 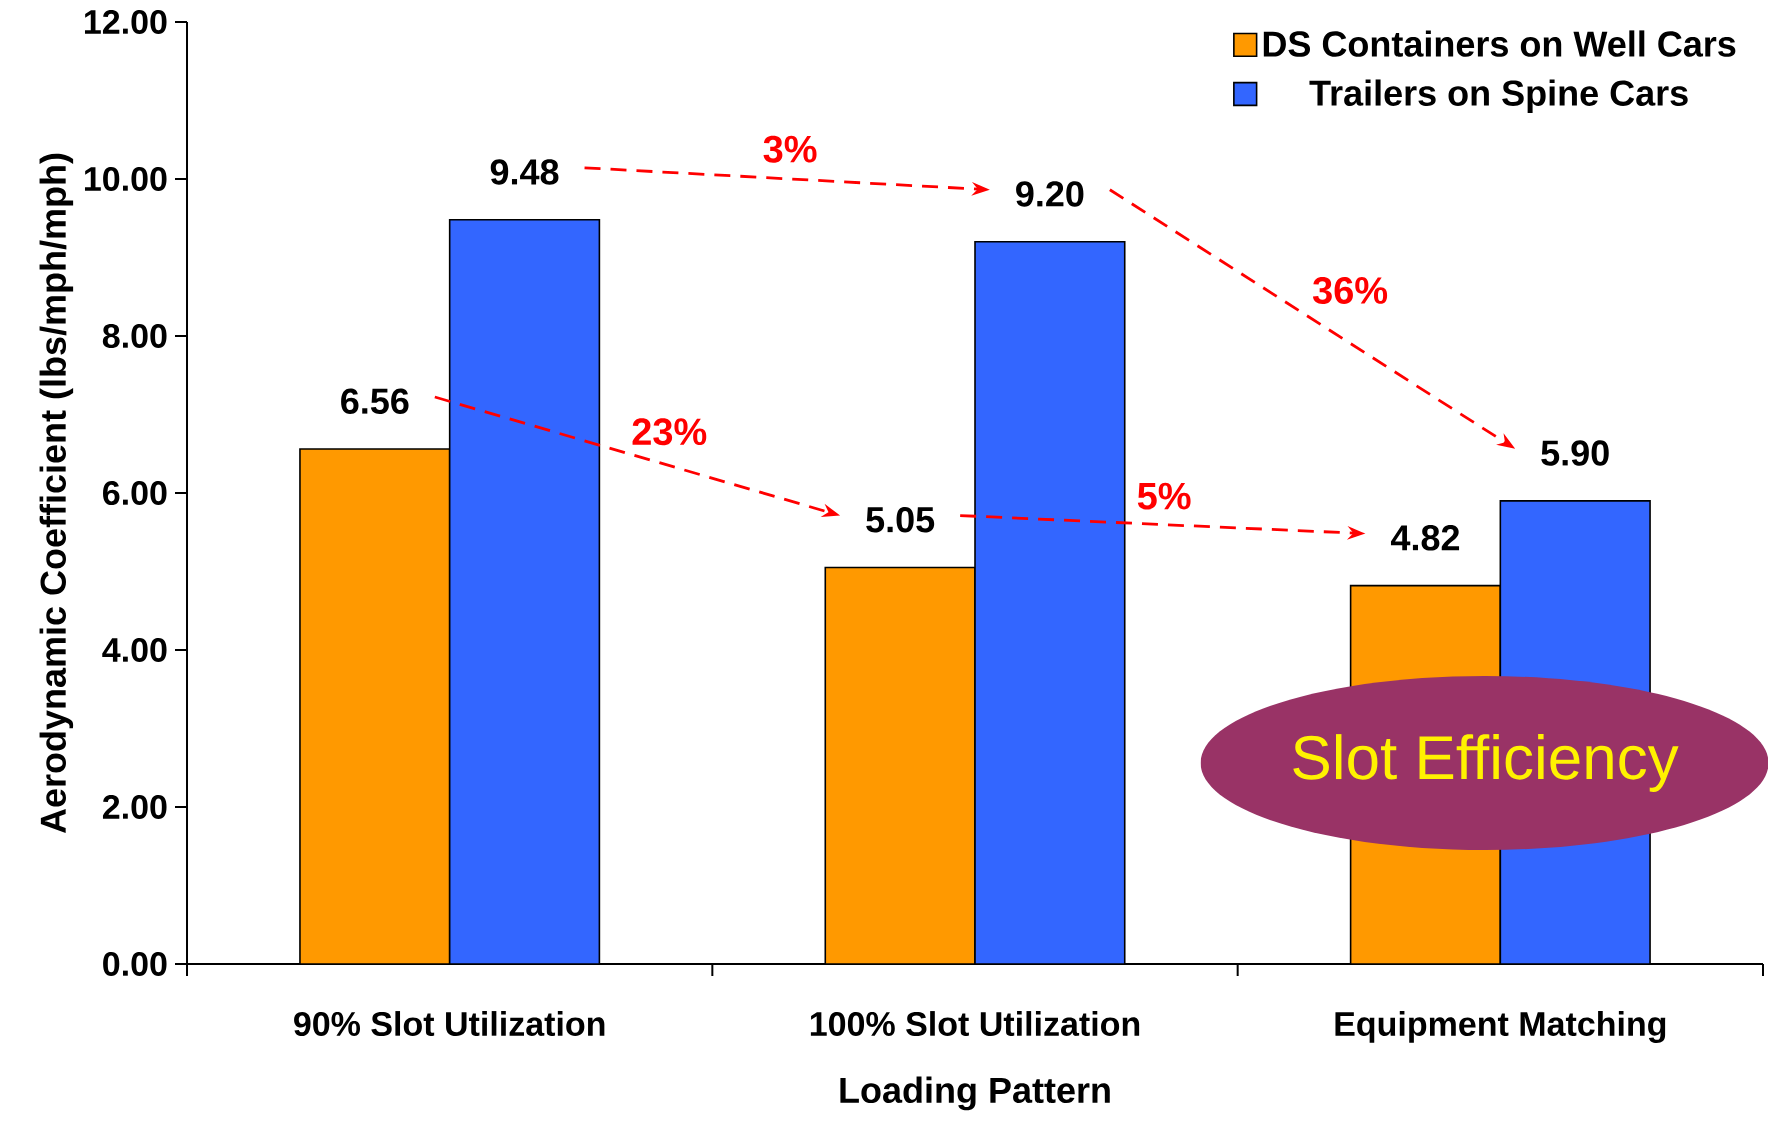 What do you see at coordinates (56, 493) in the screenshot?
I see `y-axis-title: Aerodynamic Coefficient (lbs/mph/mph)` at bounding box center [56, 493].